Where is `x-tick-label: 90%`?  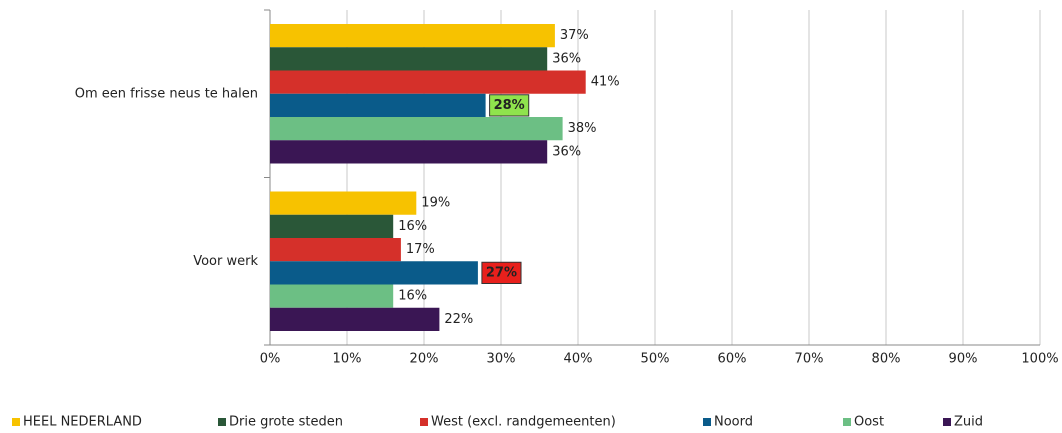 x-tick-label: 90% is located at coordinates (963, 359).